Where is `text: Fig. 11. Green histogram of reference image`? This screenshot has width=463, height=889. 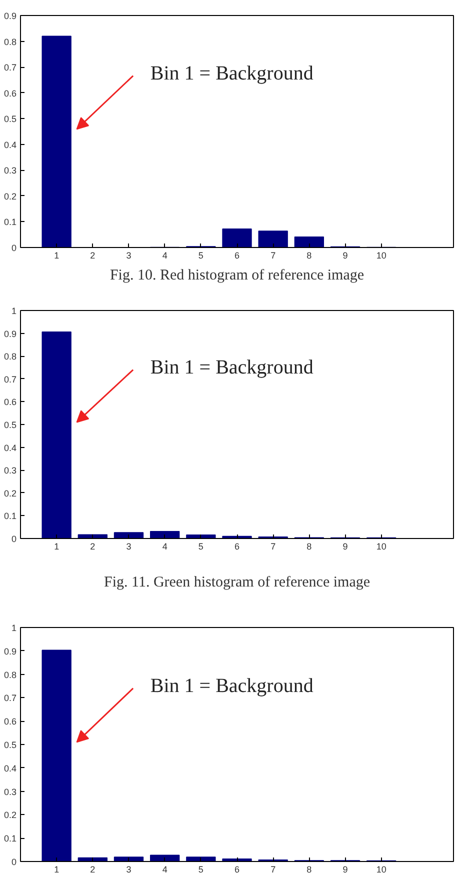
text: Fig. 11. Green histogram of reference image is located at coordinates (237, 582).